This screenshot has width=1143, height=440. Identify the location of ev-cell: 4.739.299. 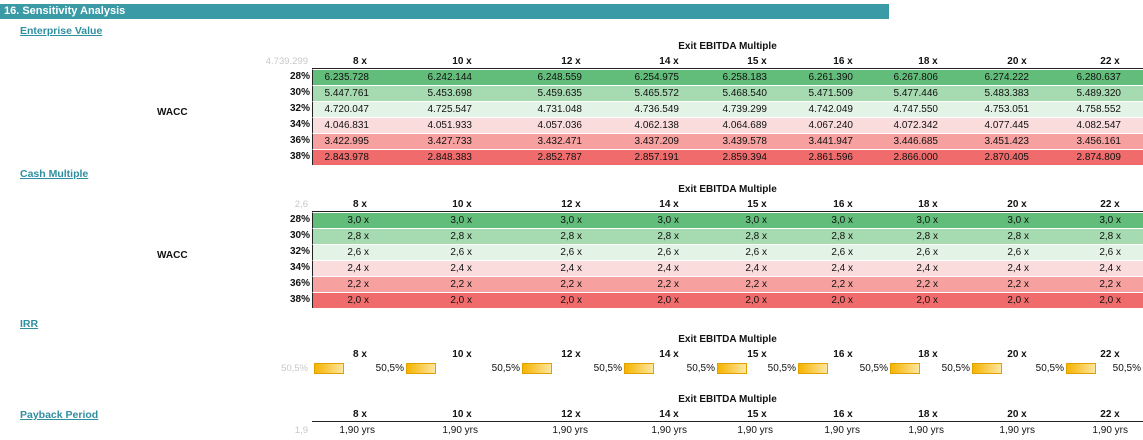
(745, 109).